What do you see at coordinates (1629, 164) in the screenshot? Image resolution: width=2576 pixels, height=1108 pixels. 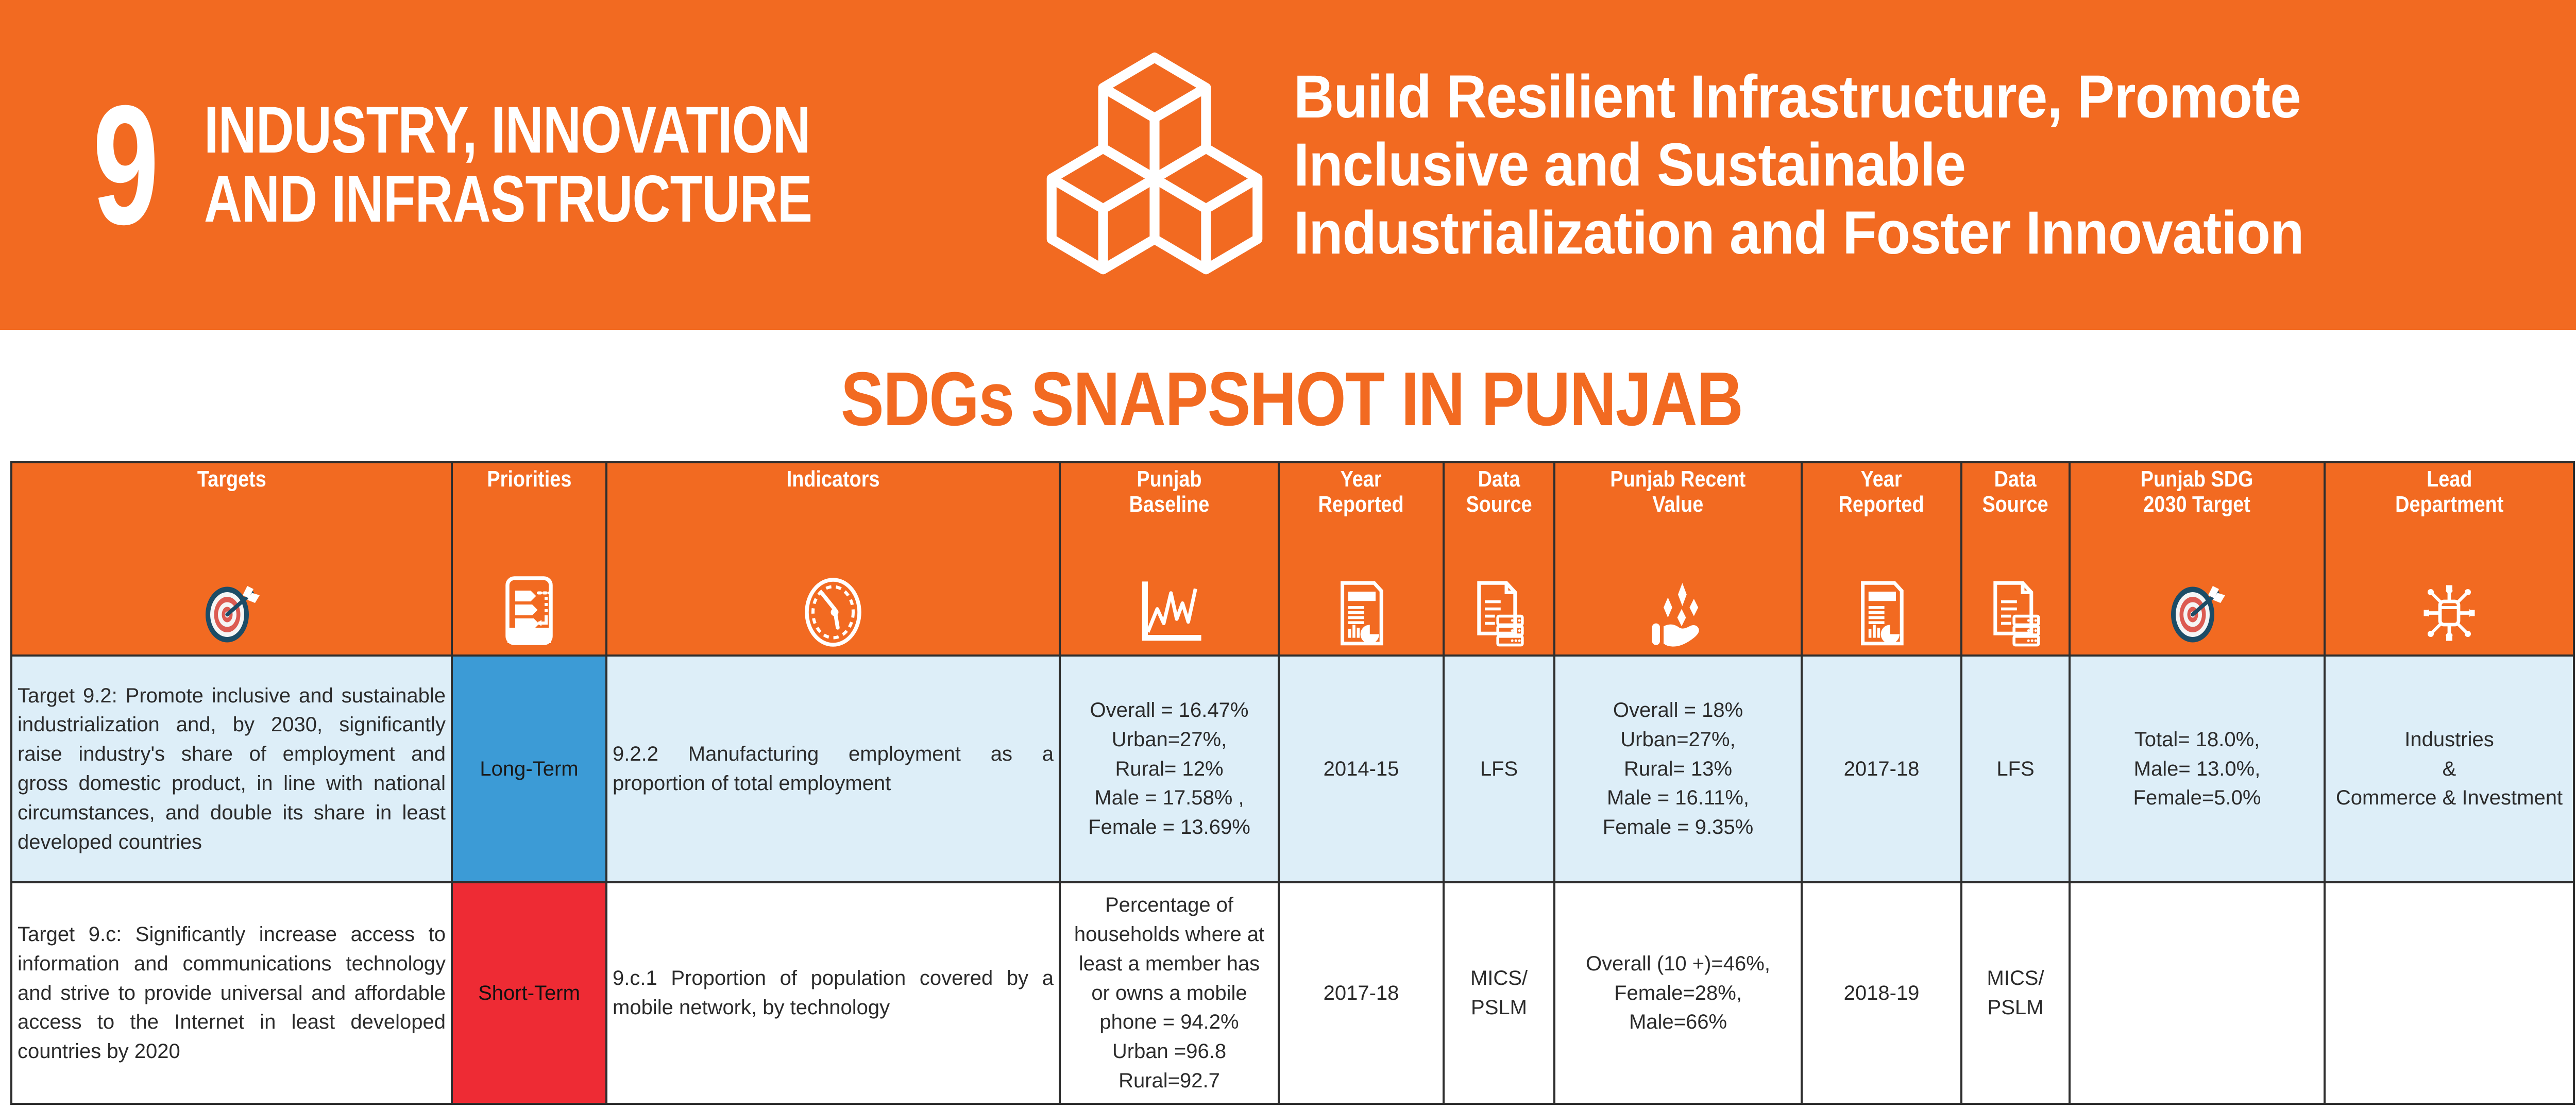 I see `banner-title-line-2: Inclusive and Sustainable` at bounding box center [1629, 164].